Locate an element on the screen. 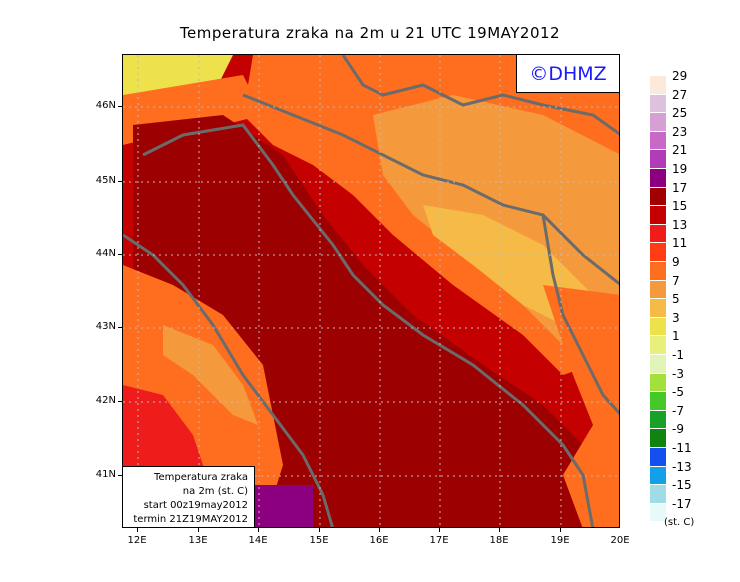 The width and height of the screenshot is (740, 582). lon-label-19e: 19E is located at coordinates (560, 540).